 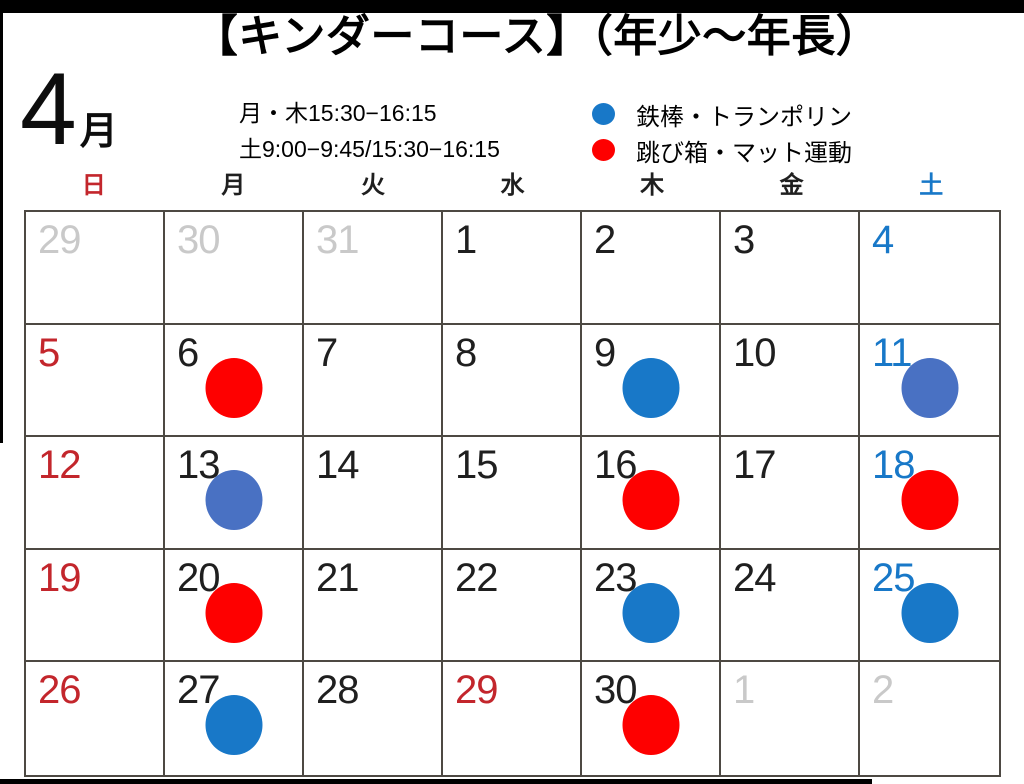 What do you see at coordinates (605, 352) in the screenshot?
I see `date-number: 9` at bounding box center [605, 352].